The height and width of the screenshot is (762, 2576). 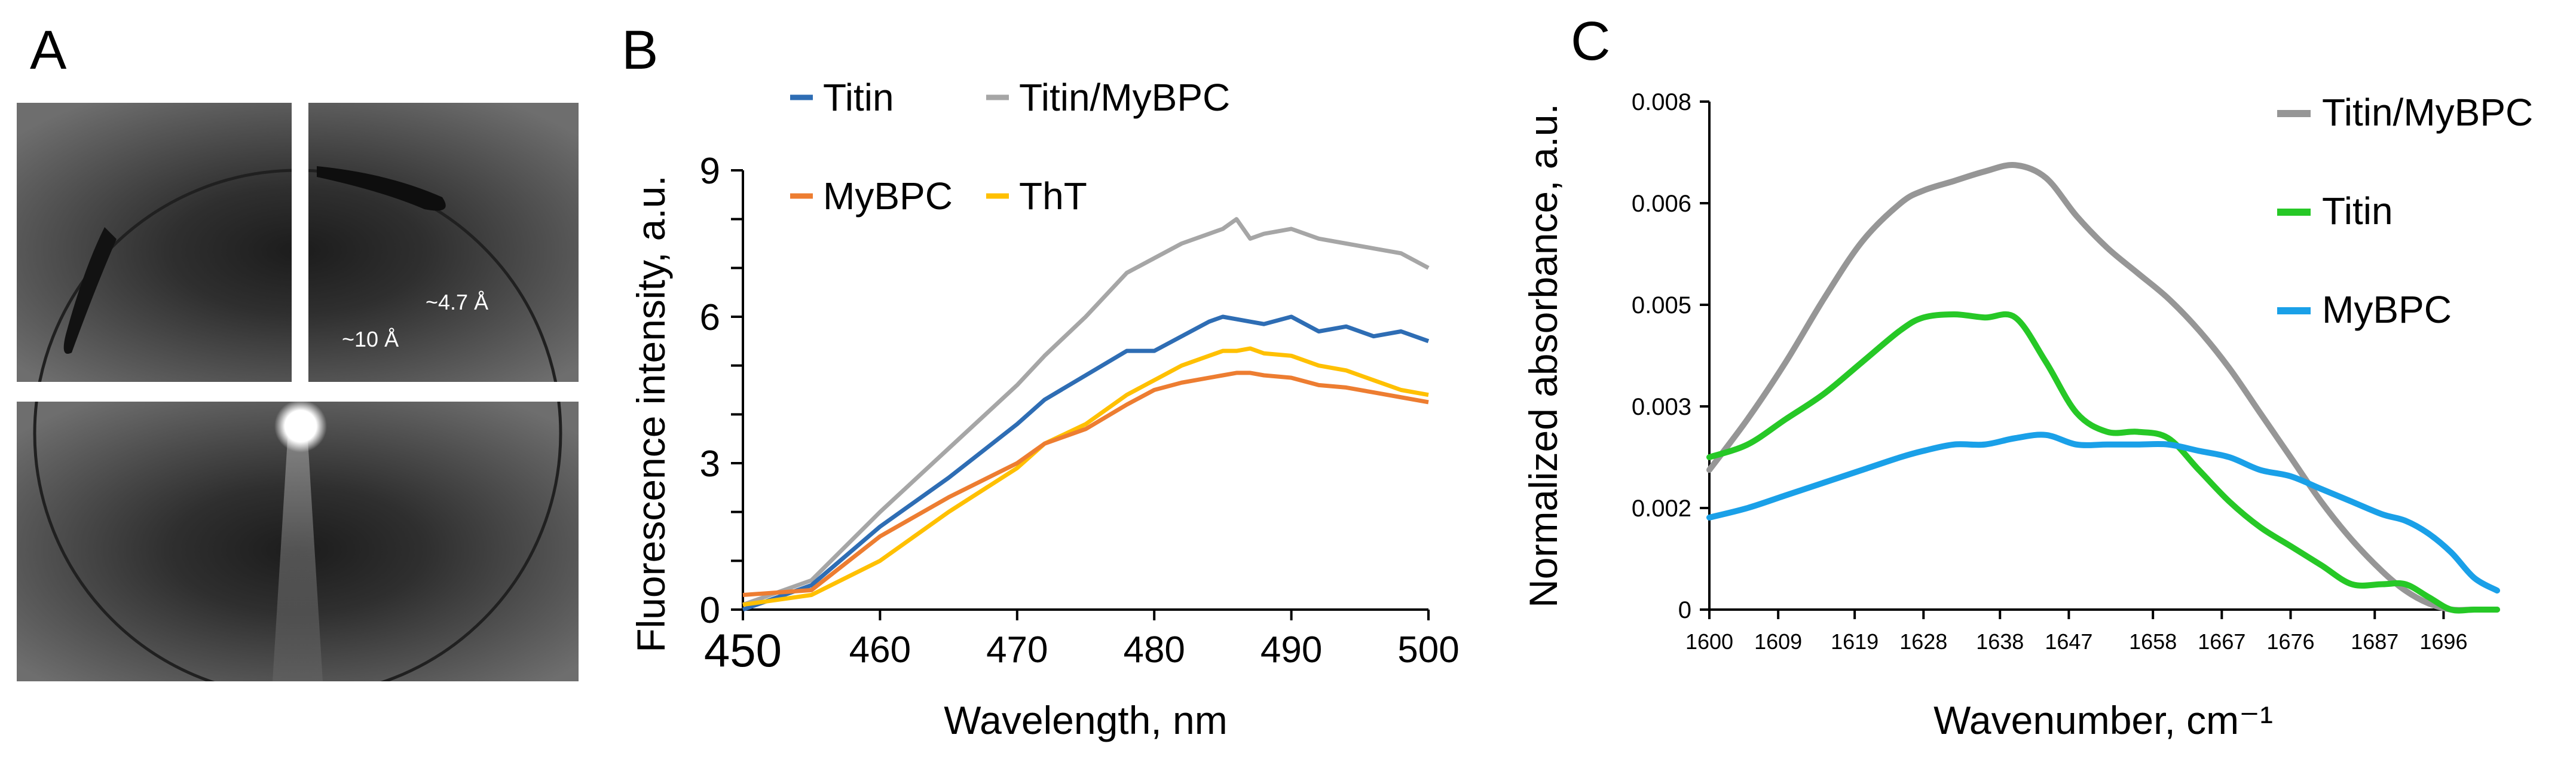 I want to click on c-x-tick-label: 1658, so click(x=2153, y=641).